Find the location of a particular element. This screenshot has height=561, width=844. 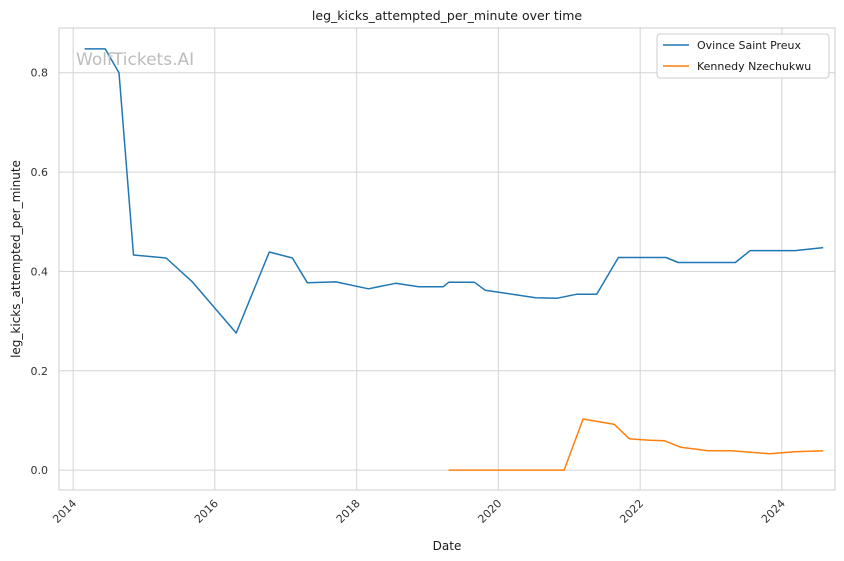

y-tick-label-0.4: 0.4 is located at coordinates (40, 271).